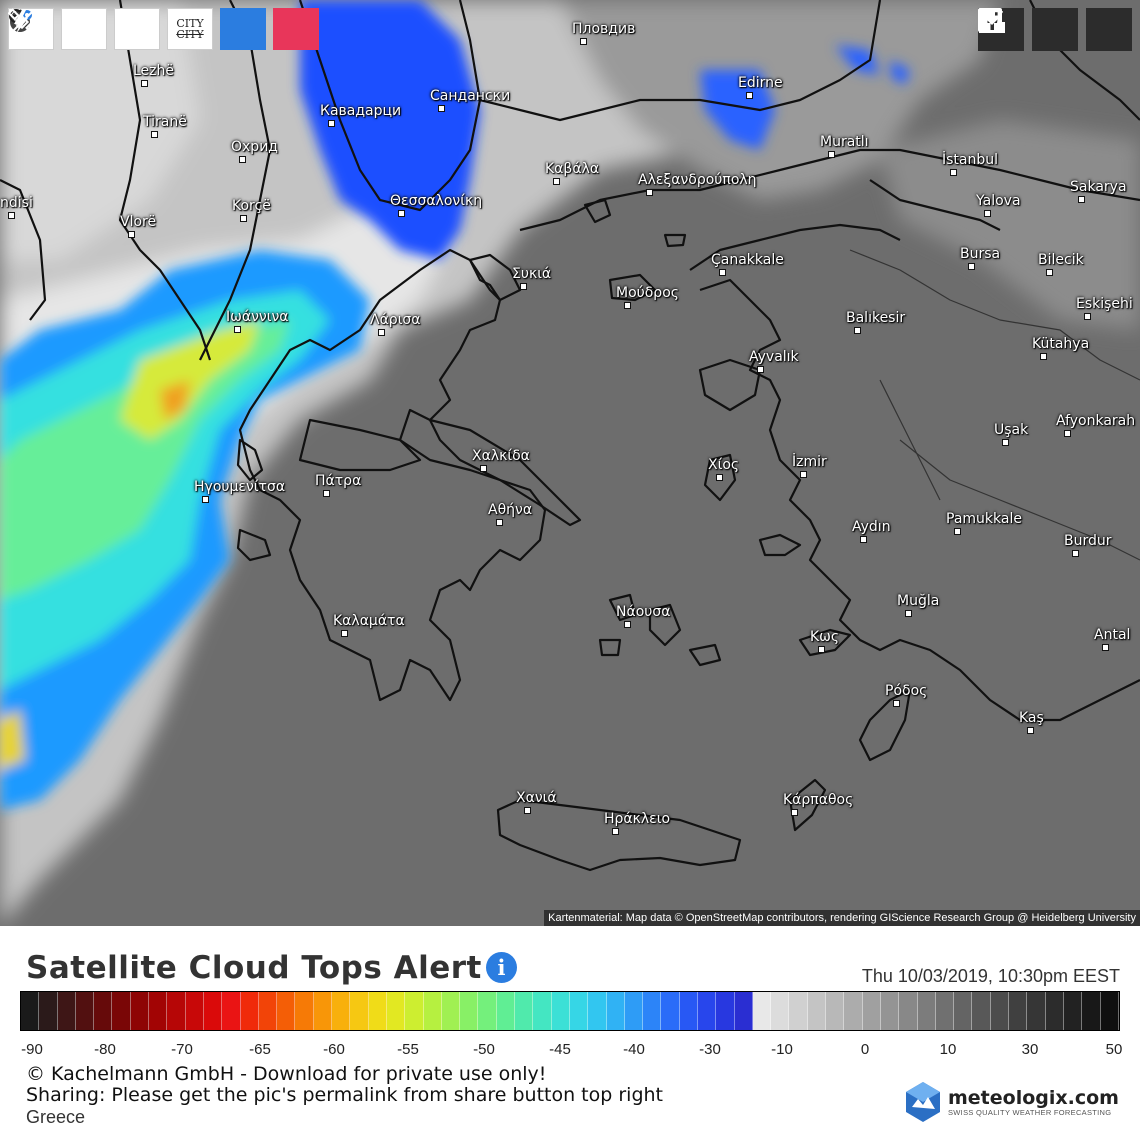 The image size is (1140, 1128). What do you see at coordinates (1011, 430) in the screenshot?
I see `city-label: Uşak` at bounding box center [1011, 430].